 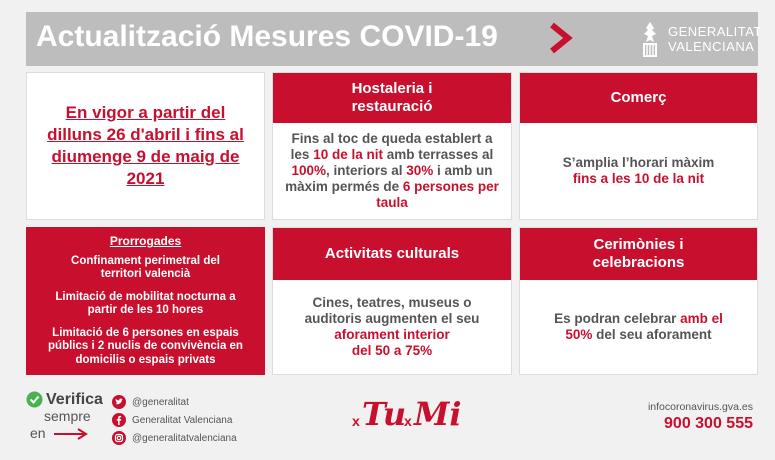 I want to click on check-circle-icon, so click(x=34, y=399).